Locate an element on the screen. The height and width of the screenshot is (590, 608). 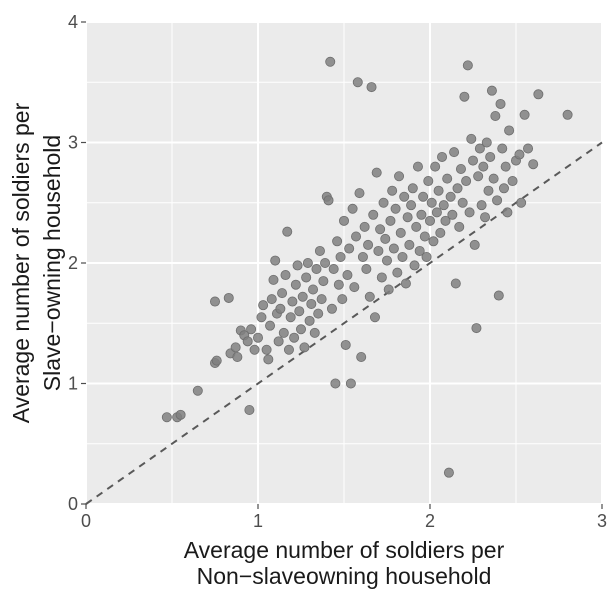
y-tick-label: 4 is located at coordinates (73, 22).